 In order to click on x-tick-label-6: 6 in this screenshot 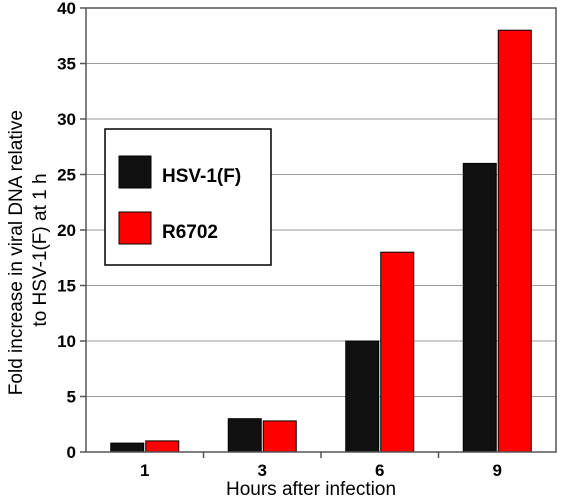, I will do `click(379, 470)`.